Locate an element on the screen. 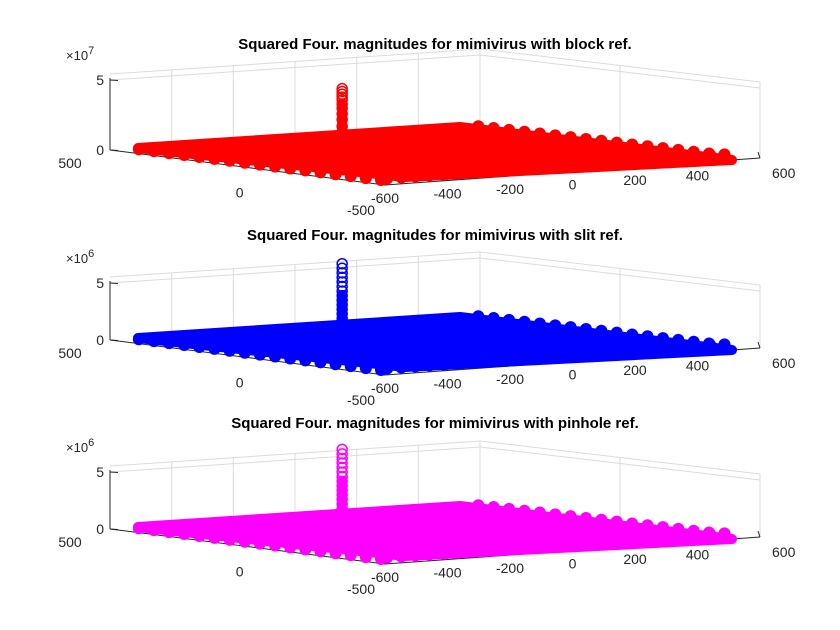 The image size is (840, 630). y-tick-label: -500 is located at coordinates (361, 400).